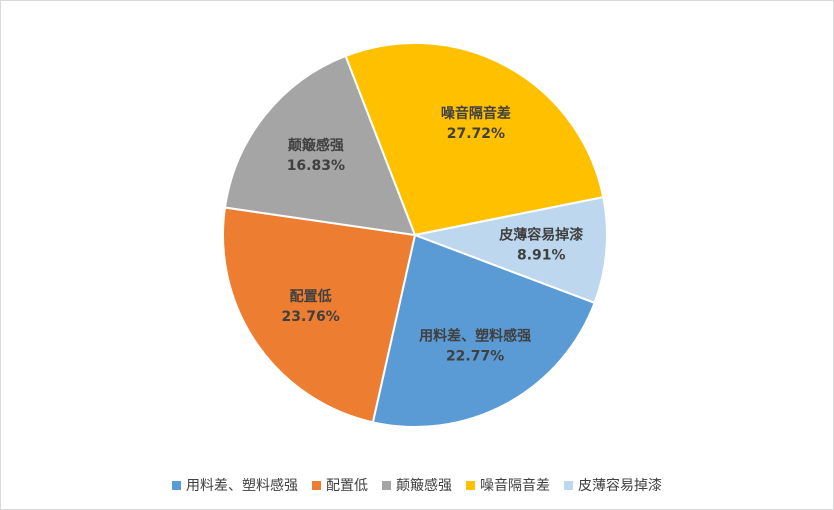 The height and width of the screenshot is (510, 834). What do you see at coordinates (476, 113) in the screenshot?
I see `slice-label: 噪音隔音差` at bounding box center [476, 113].